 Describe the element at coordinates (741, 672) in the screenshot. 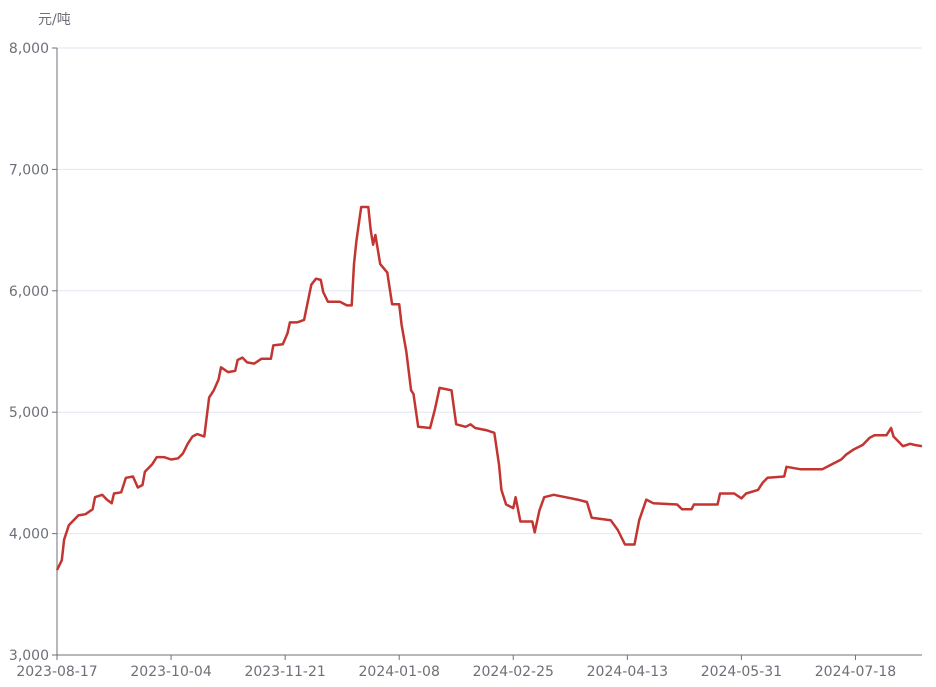

I see `x-tick-label: 2024-05-31` at that location.